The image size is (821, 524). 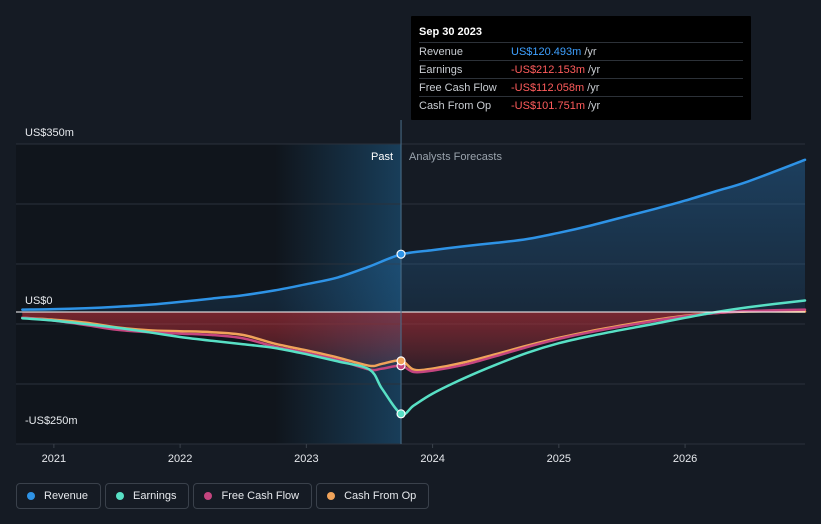 What do you see at coordinates (458, 87) in the screenshot?
I see `tooltip-row-label: Free Cash Flow` at bounding box center [458, 87].